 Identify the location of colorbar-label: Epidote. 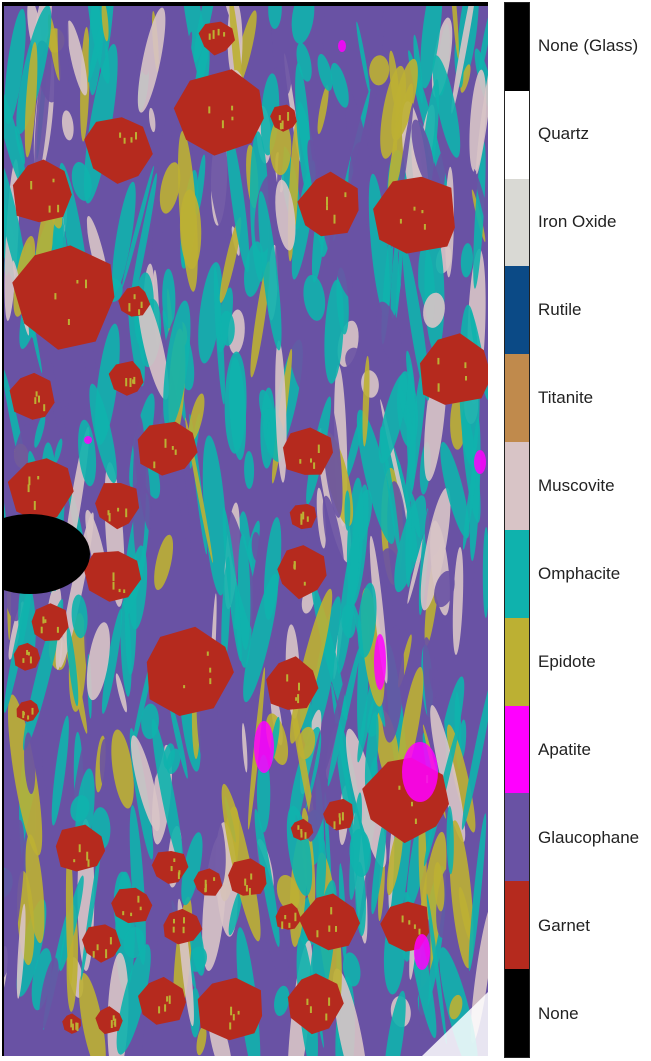
(567, 661).